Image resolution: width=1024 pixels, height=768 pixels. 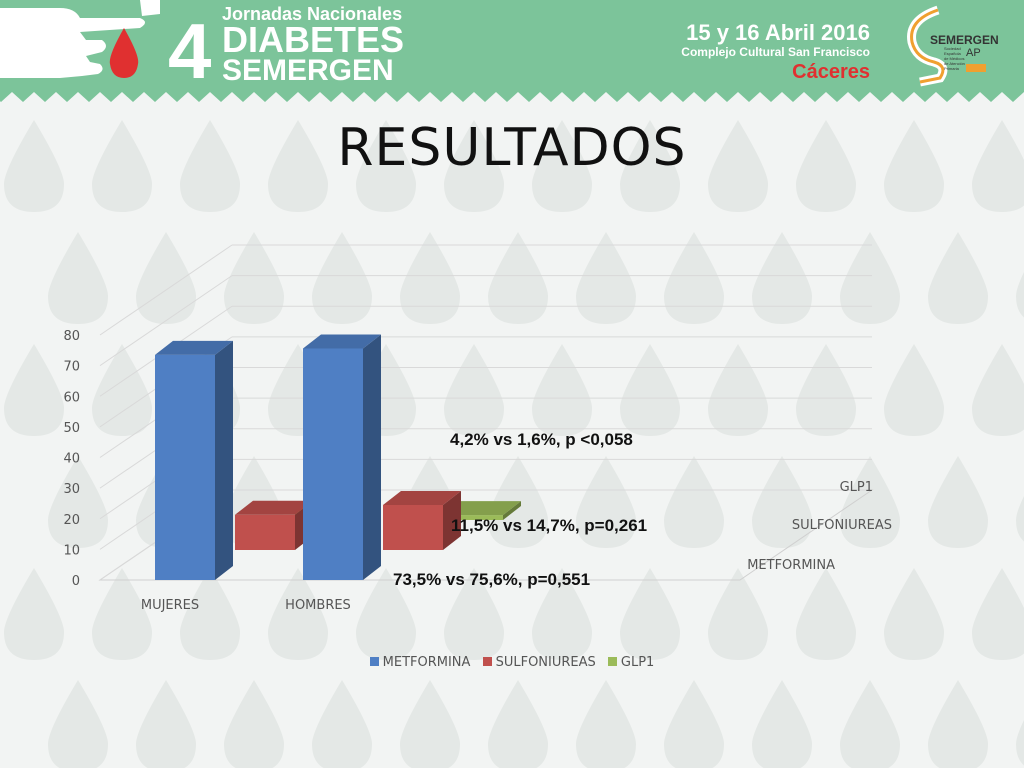 I want to click on y-tick-label-2: 20, so click(x=71, y=520).